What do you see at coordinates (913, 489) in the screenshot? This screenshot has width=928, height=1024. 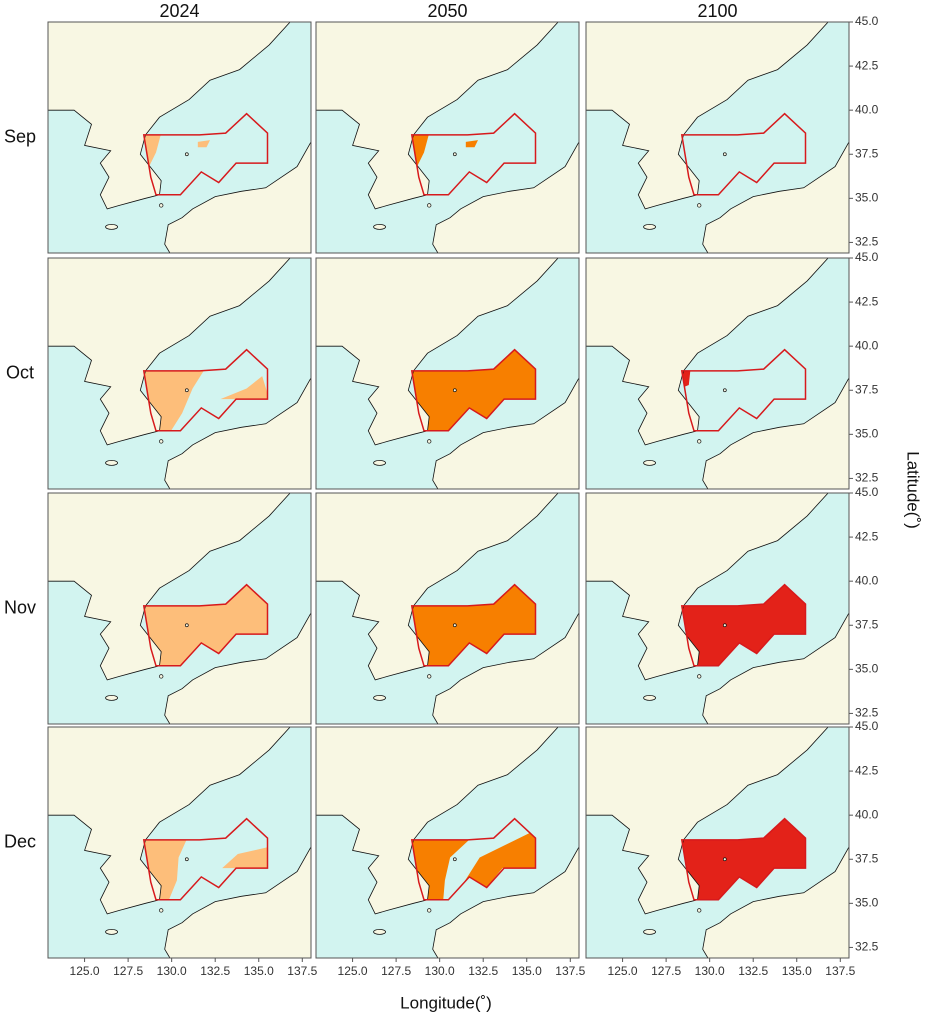 I see `y-axis-label: Latitude(˚)` at bounding box center [913, 489].